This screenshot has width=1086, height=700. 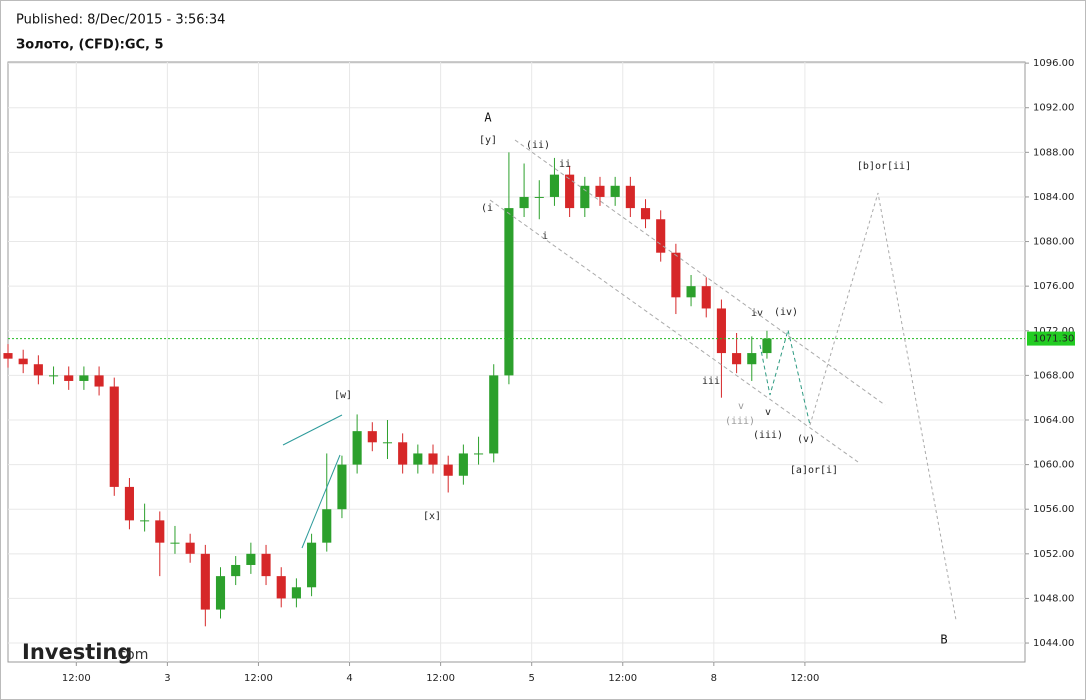 What do you see at coordinates (1053, 375) in the screenshot?
I see `y-tick-label: 1068.00` at bounding box center [1053, 375].